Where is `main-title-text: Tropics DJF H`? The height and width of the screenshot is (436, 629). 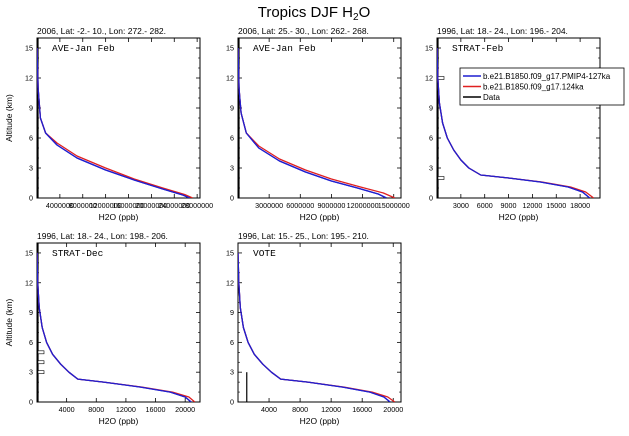 main-title-text: Tropics DJF H is located at coordinates (305, 12).